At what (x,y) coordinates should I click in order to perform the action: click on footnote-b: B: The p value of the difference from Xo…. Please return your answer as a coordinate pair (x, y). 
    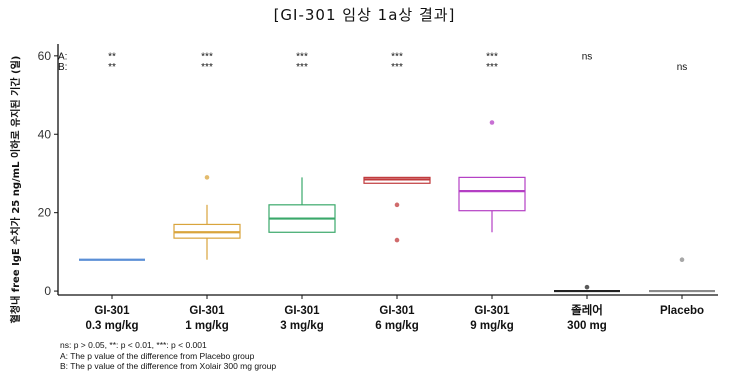
    Looking at the image, I should click on (168, 366).